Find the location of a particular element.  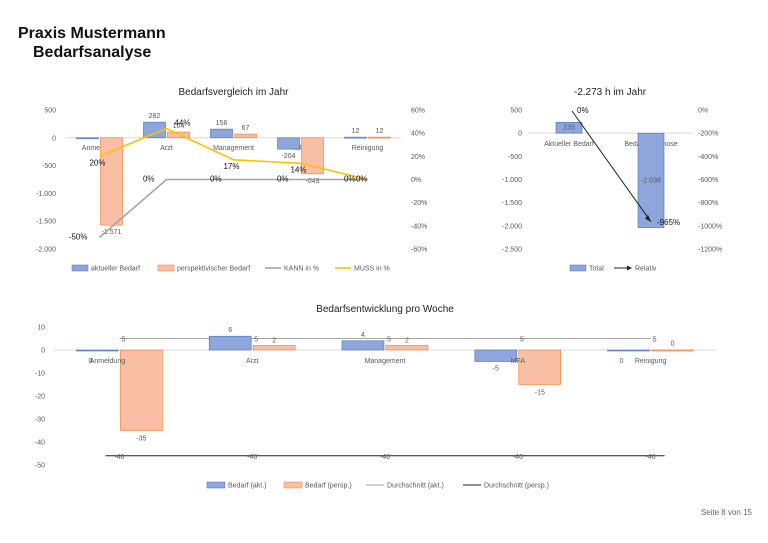

chart1-label-muss: 14% is located at coordinates (298, 169).